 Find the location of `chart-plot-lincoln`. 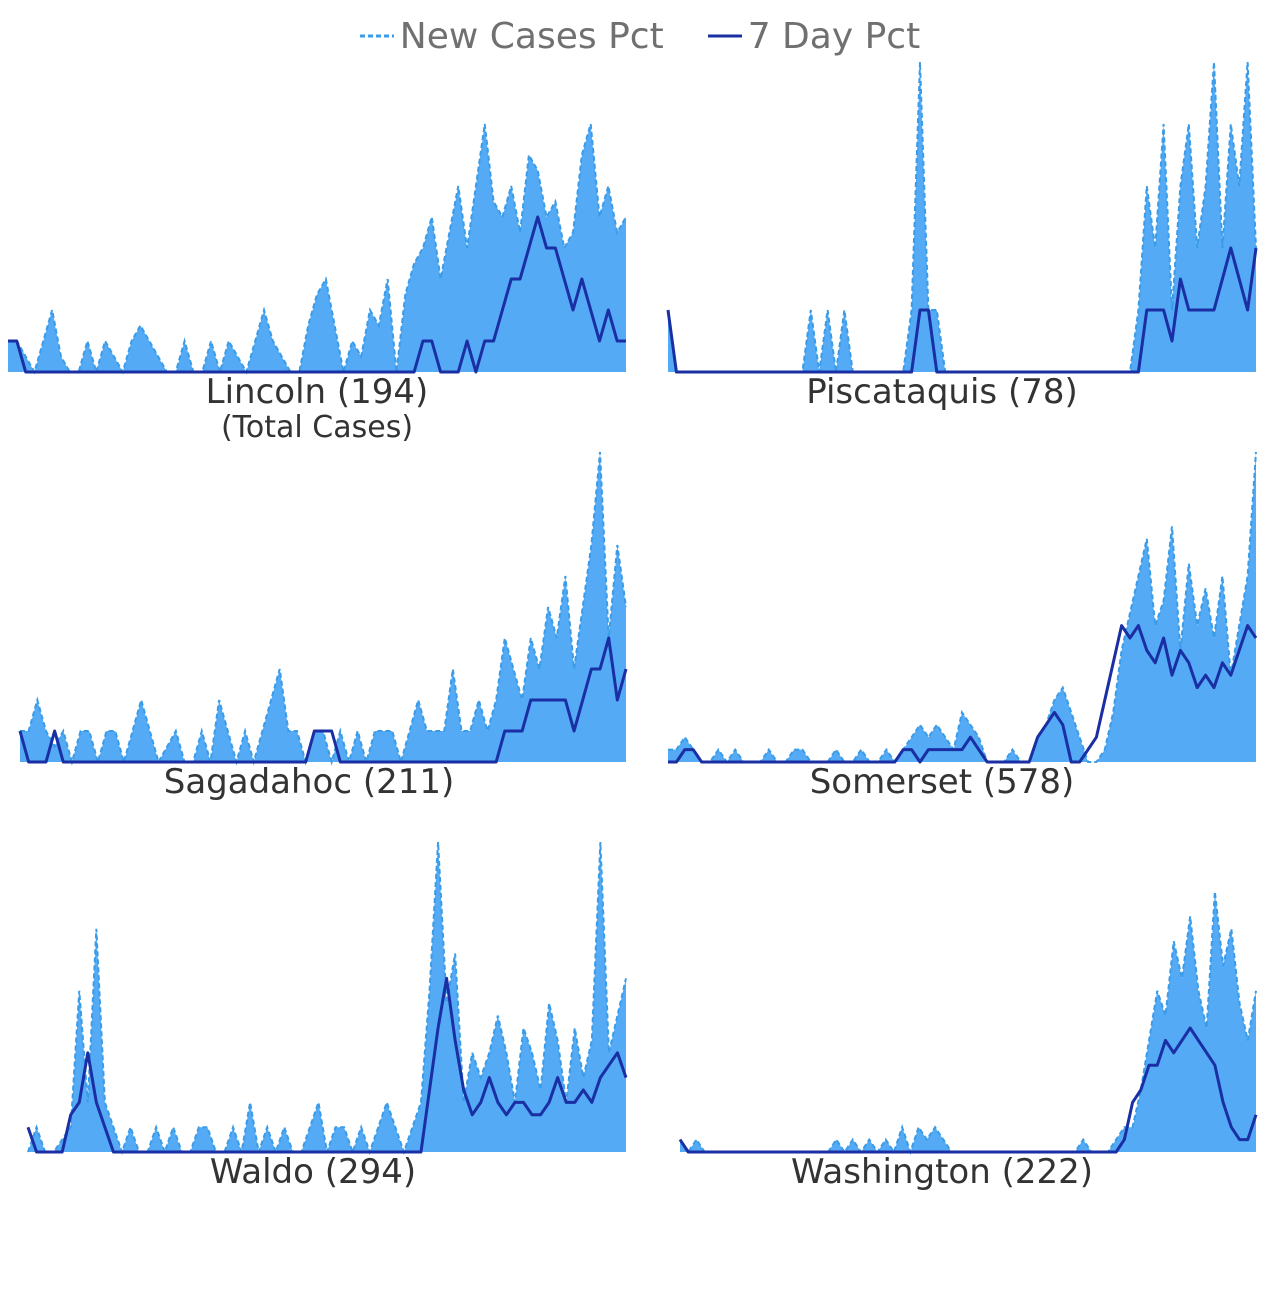

chart-plot-lincoln is located at coordinates (317, 249).